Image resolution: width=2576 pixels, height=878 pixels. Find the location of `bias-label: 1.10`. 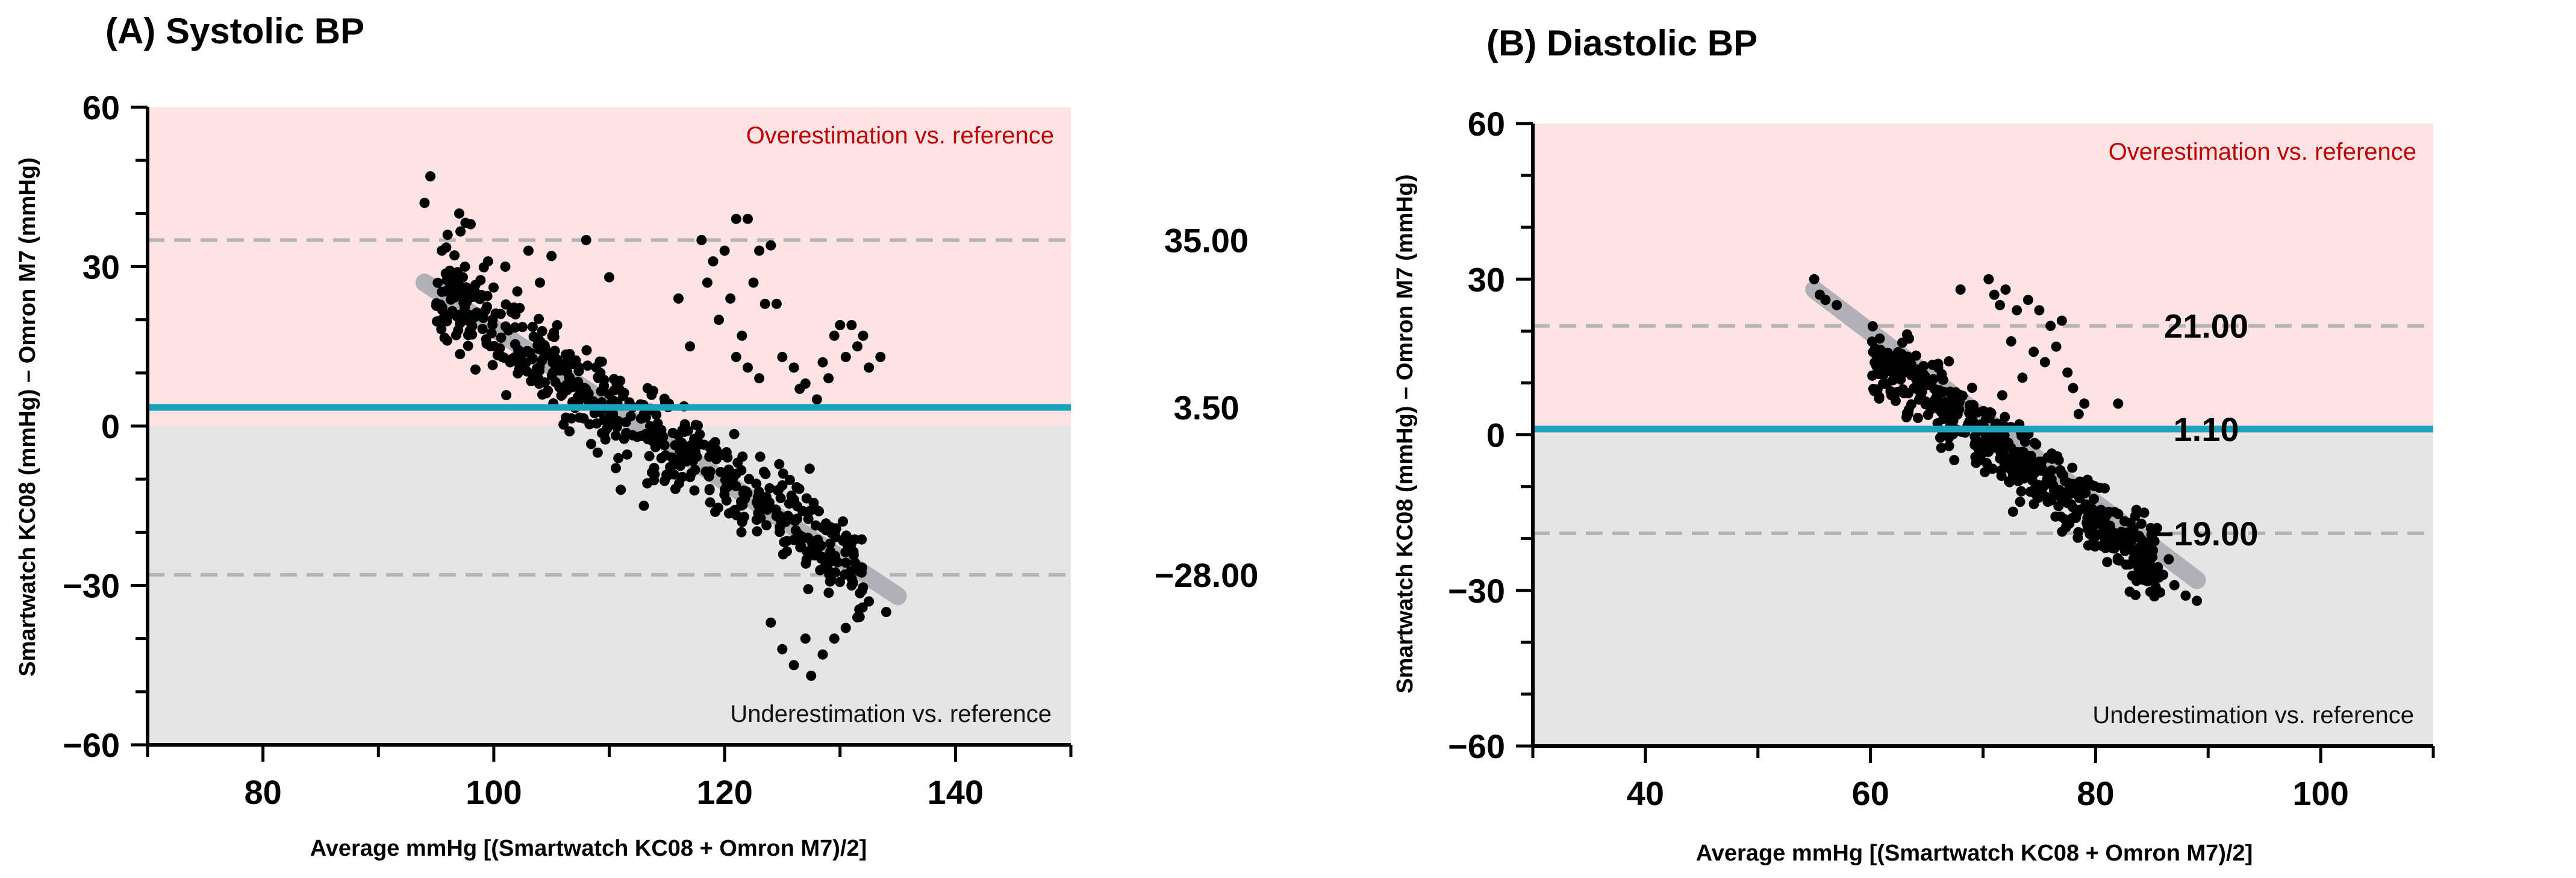

bias-label: 1.10 is located at coordinates (2206, 429).